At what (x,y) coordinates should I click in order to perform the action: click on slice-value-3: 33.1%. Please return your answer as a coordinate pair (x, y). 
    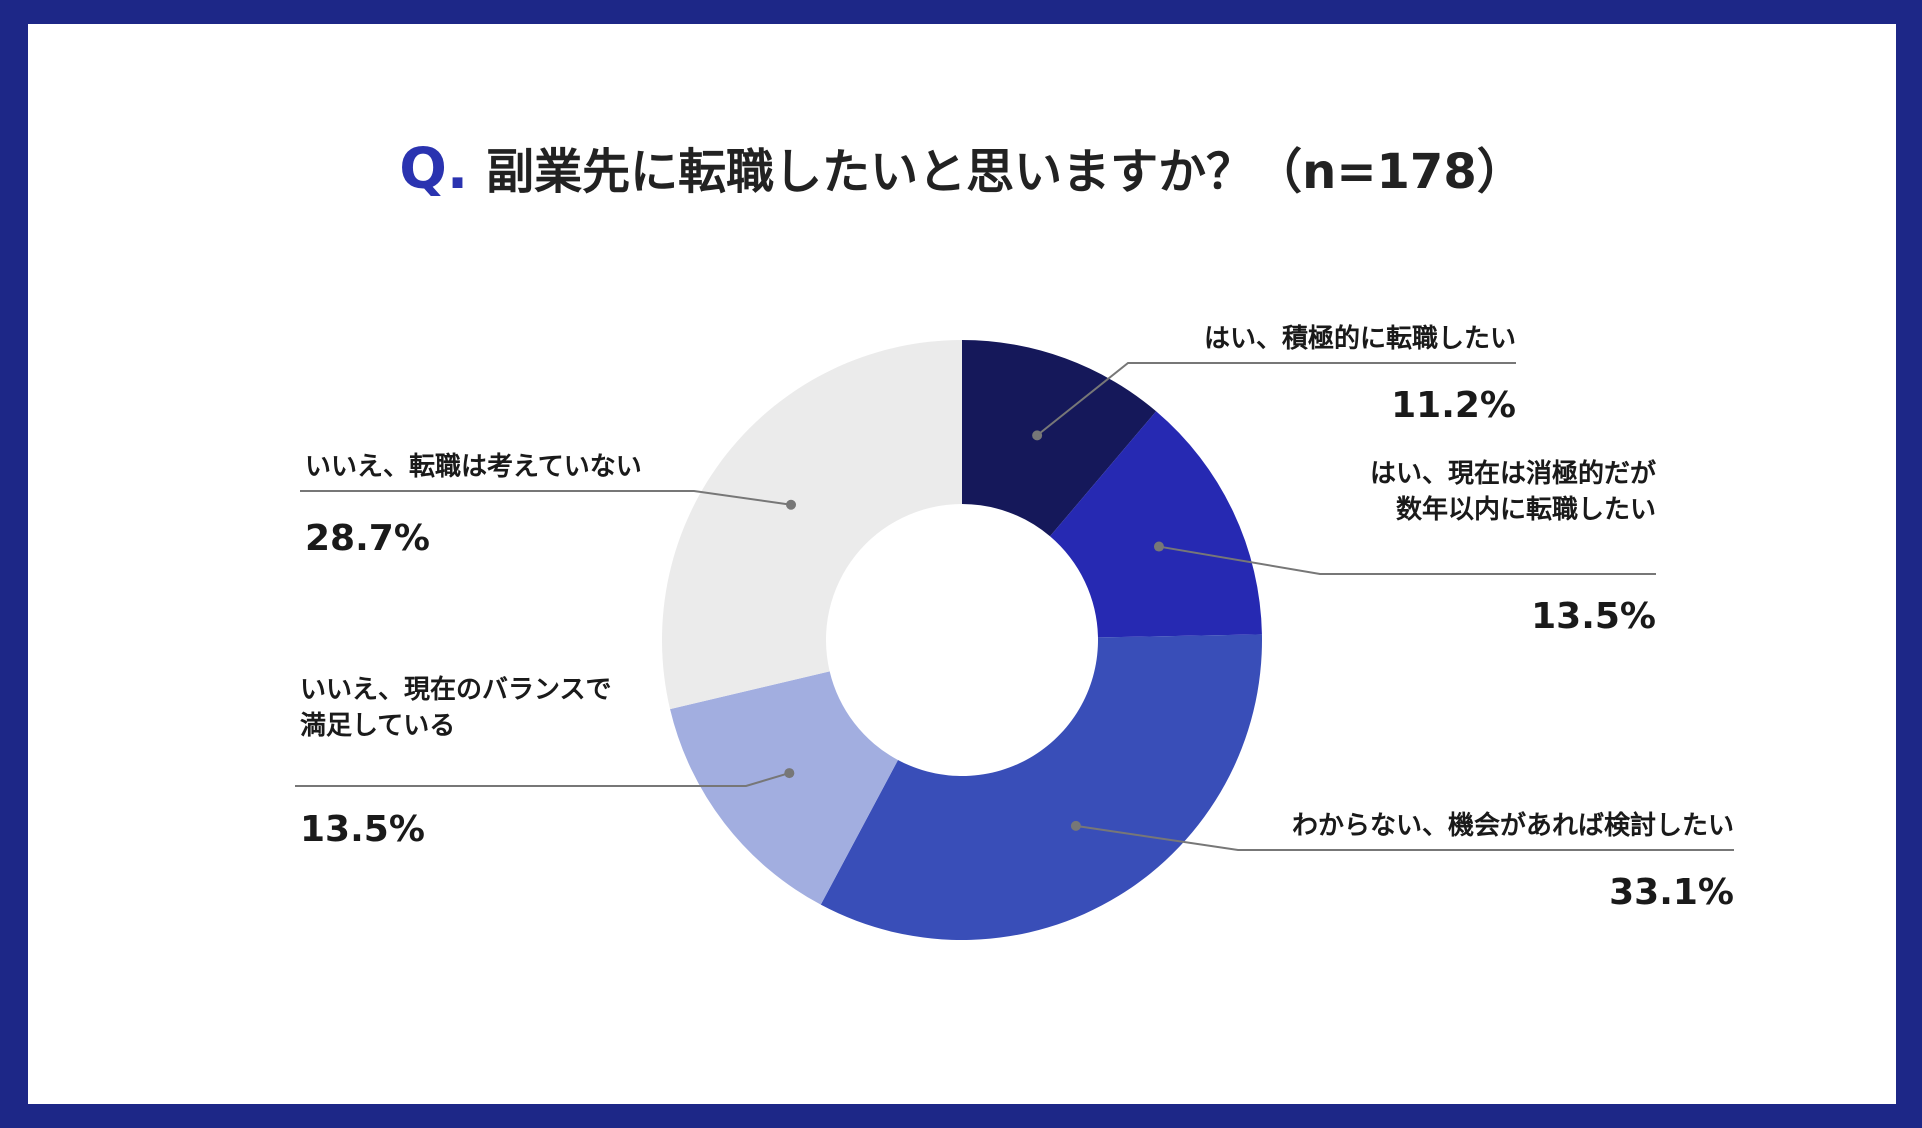
    Looking at the image, I should click on (1671, 892).